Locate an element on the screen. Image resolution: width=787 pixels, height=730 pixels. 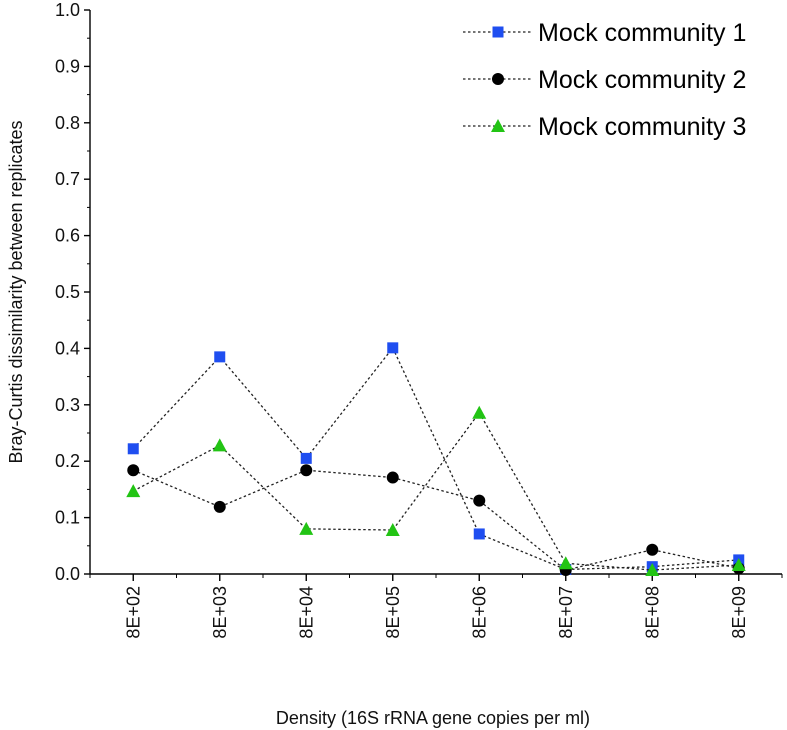
x-axis-ticks: 8E+02 8E+03 8E+04 8E+05 8E+06 8E+07 8E+08 8E+09 is located at coordinates (436, 606).